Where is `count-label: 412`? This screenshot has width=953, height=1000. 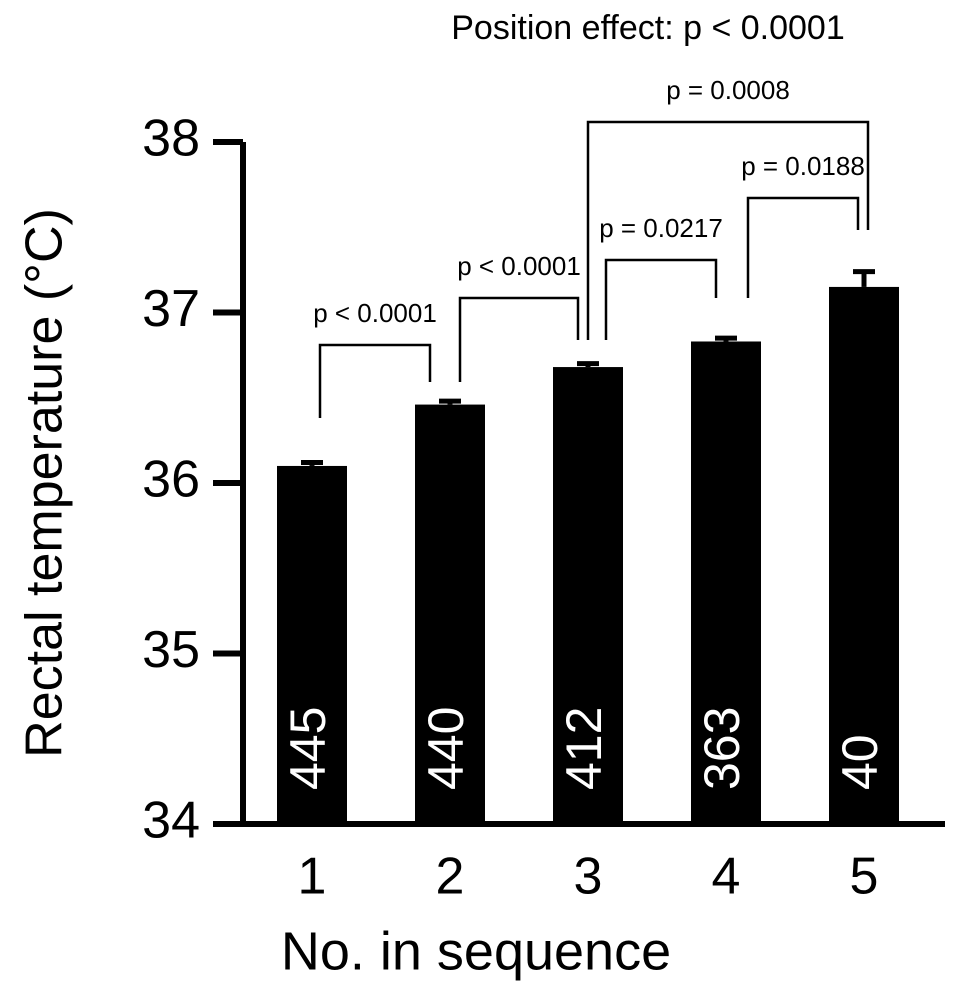
count-label: 412 is located at coordinates (584, 748).